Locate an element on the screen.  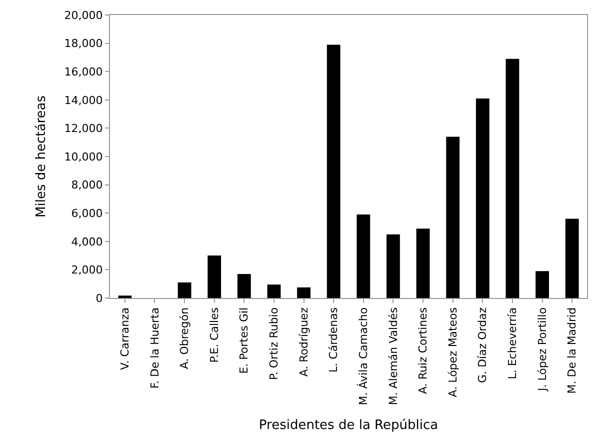
x-tick-label: A. Rodríguez is located at coordinates (303, 342).